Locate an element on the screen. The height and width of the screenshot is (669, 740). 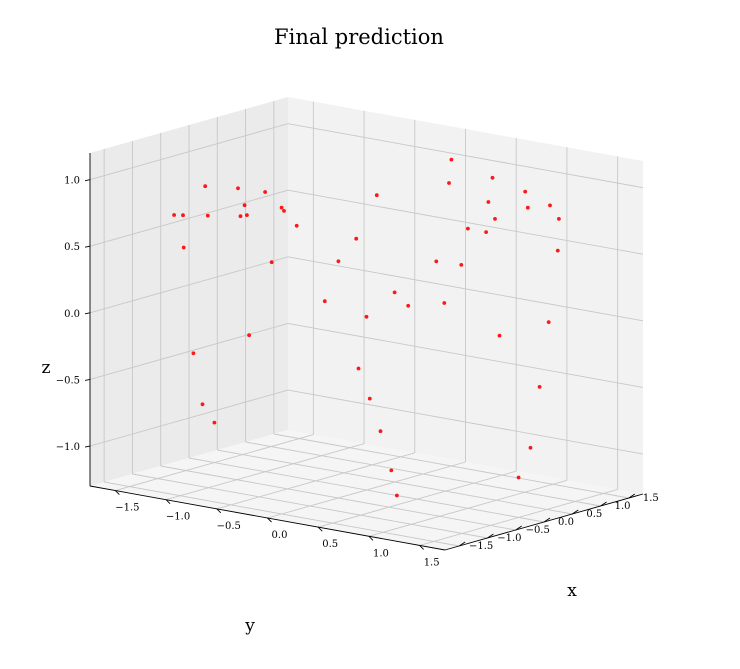
x-tick-label: 0.0 is located at coordinates (280, 535).